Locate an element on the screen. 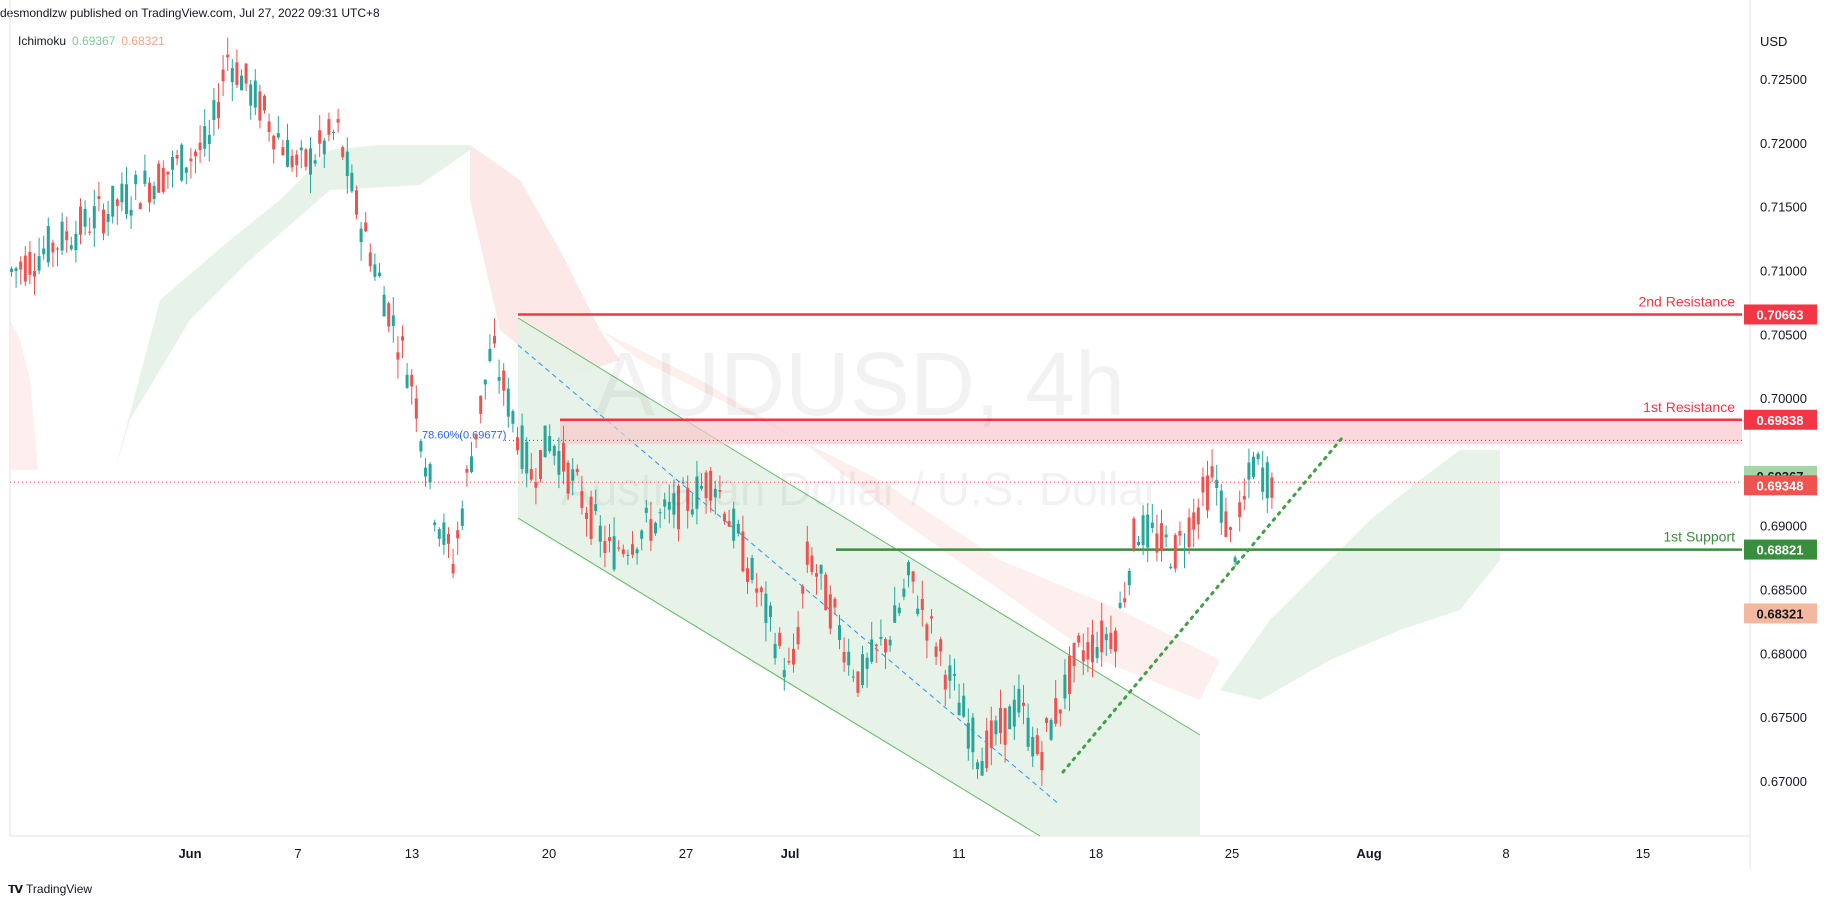 Image resolution: width=1833 pixels, height=907 pixels. indicator-legend: Ichimoku 0.69367 0.68321 is located at coordinates (91, 41).